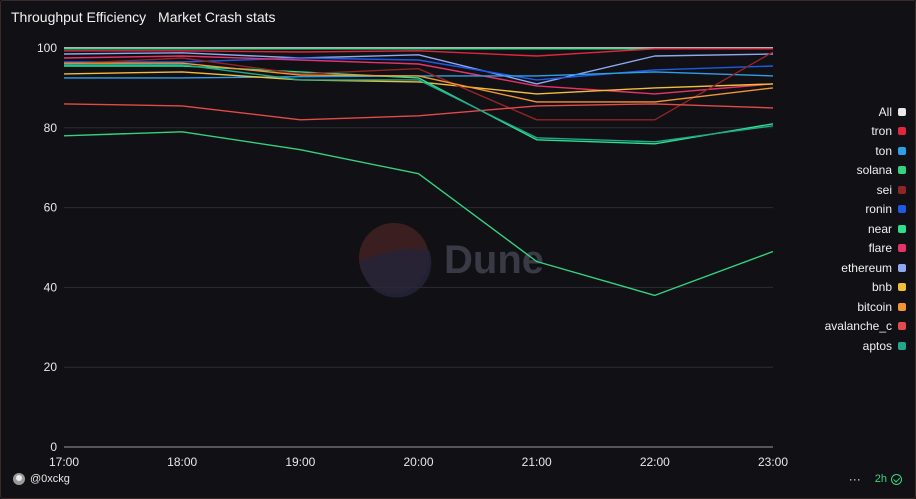 This screenshot has width=916, height=499. I want to click on legend-item-ronin: ronin, so click(851, 210).